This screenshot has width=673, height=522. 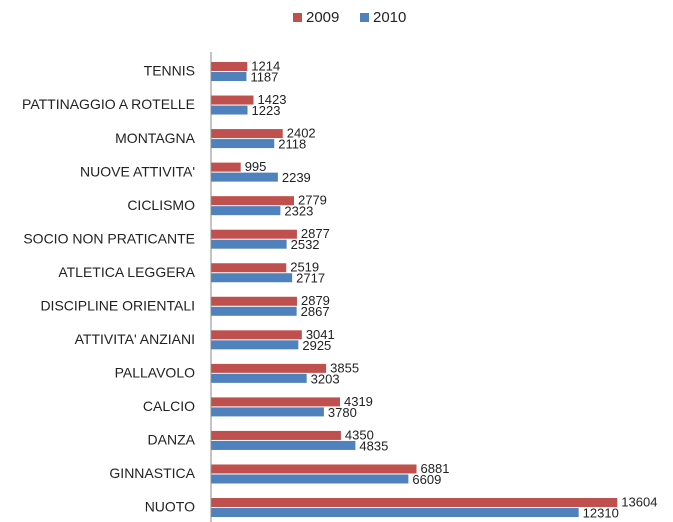 I want to click on data-label: 3203, so click(x=325, y=378).